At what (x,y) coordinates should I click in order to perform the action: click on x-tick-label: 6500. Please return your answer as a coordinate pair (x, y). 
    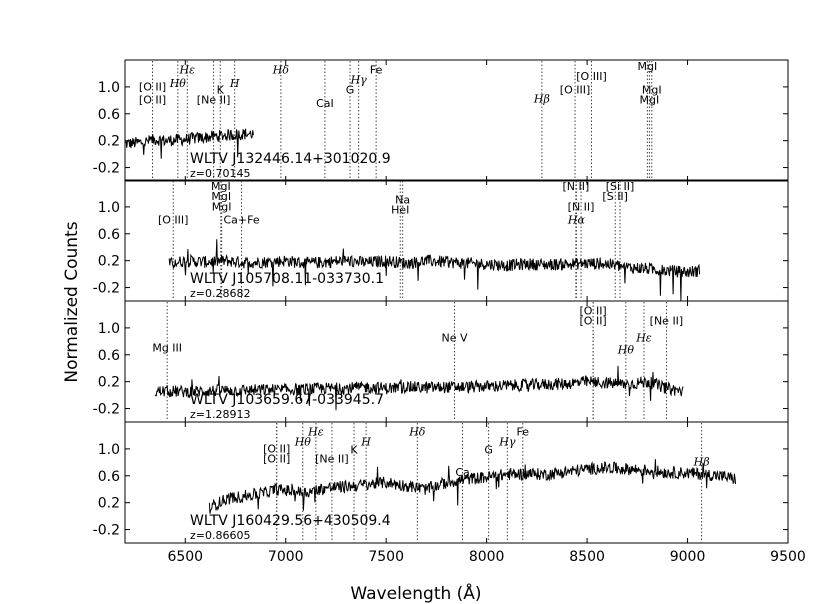
    Looking at the image, I should click on (185, 557).